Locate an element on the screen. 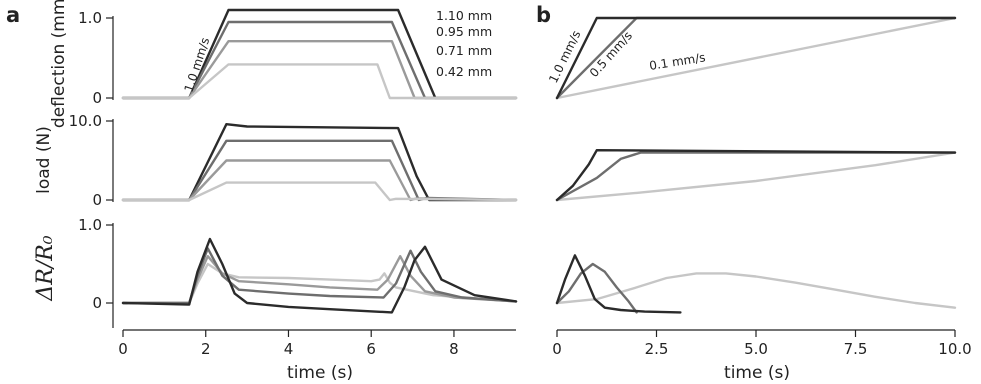 The image size is (981, 384). b-resistance-xtick-label: 2.5 is located at coordinates (657, 349).